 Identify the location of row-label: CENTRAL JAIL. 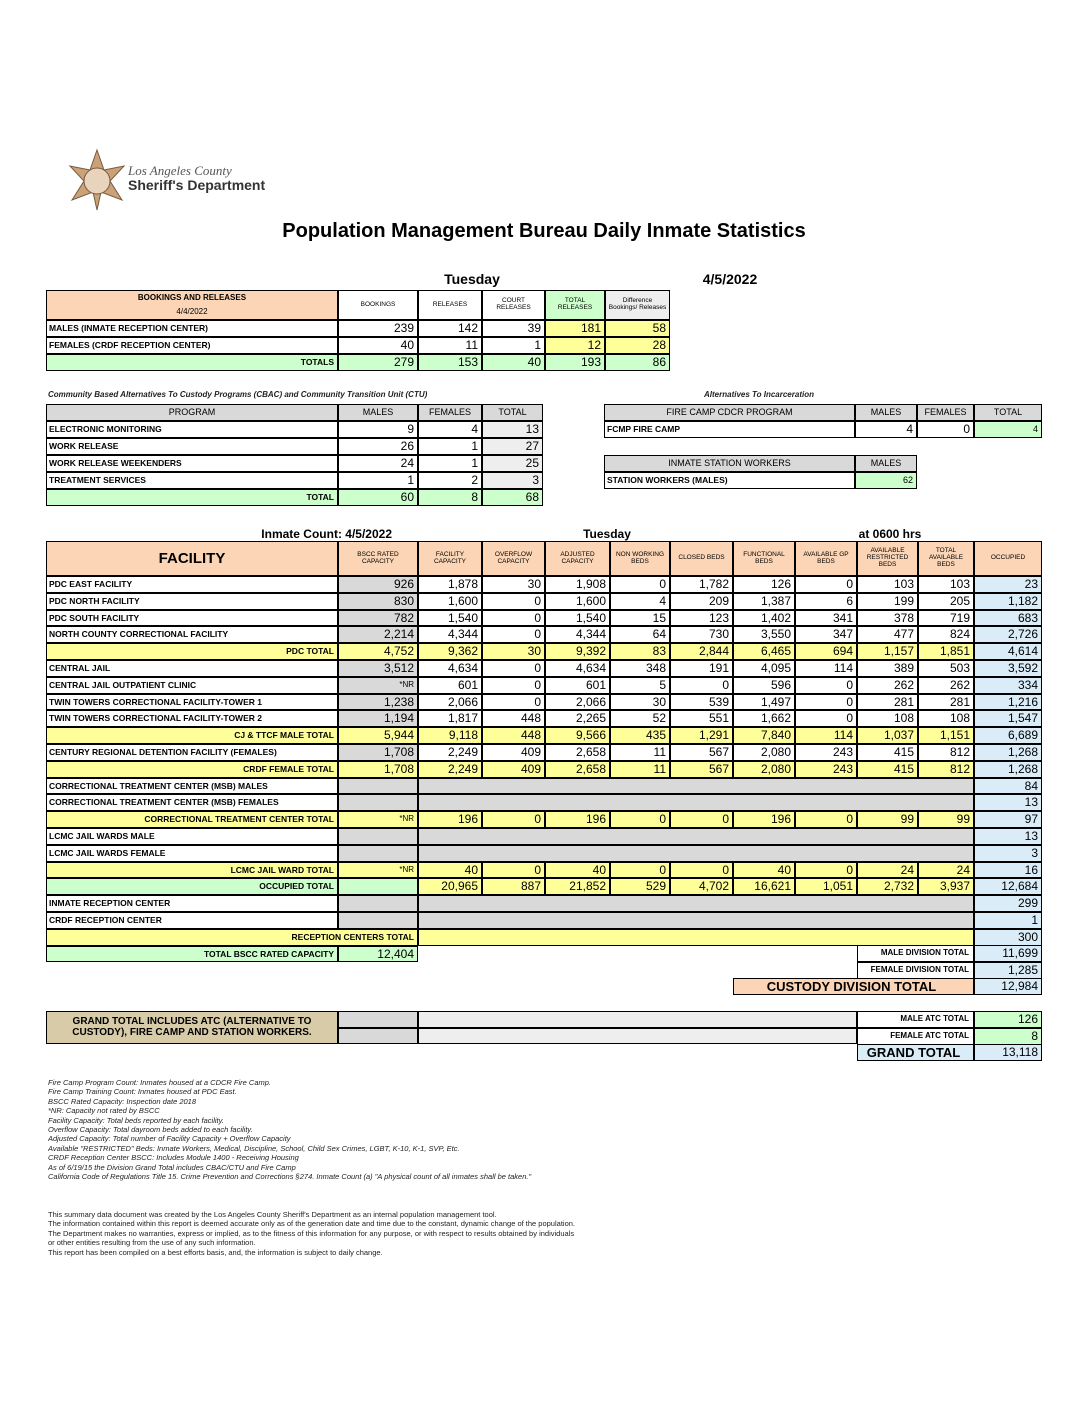
(192, 668).